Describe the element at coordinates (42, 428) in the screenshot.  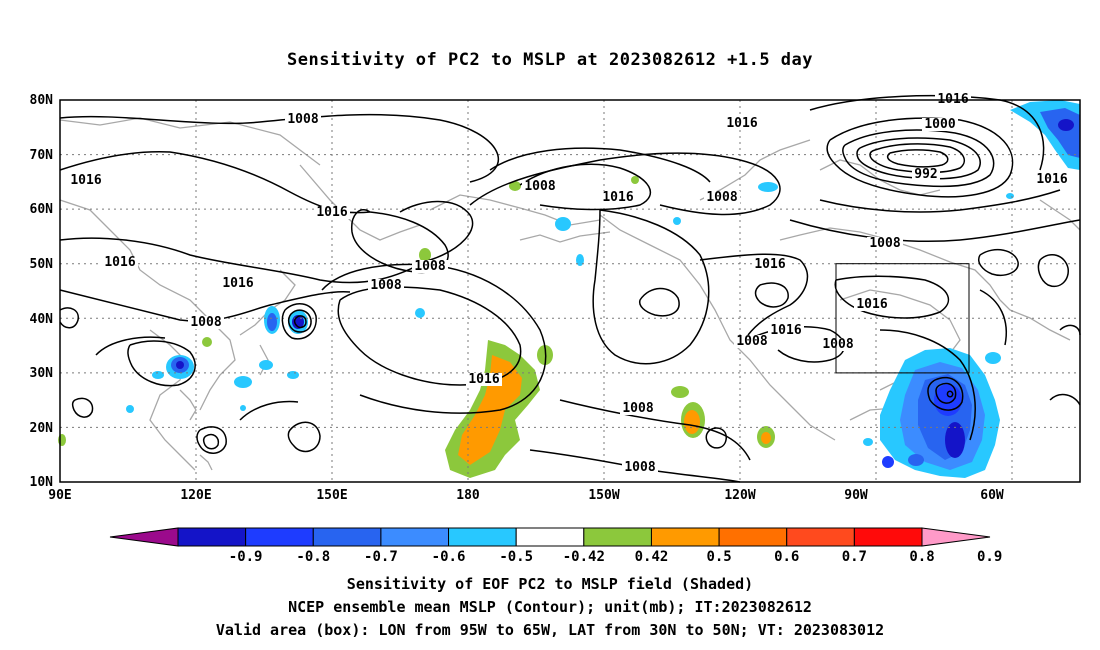
I see `lat-label-20n: 20N` at that location.